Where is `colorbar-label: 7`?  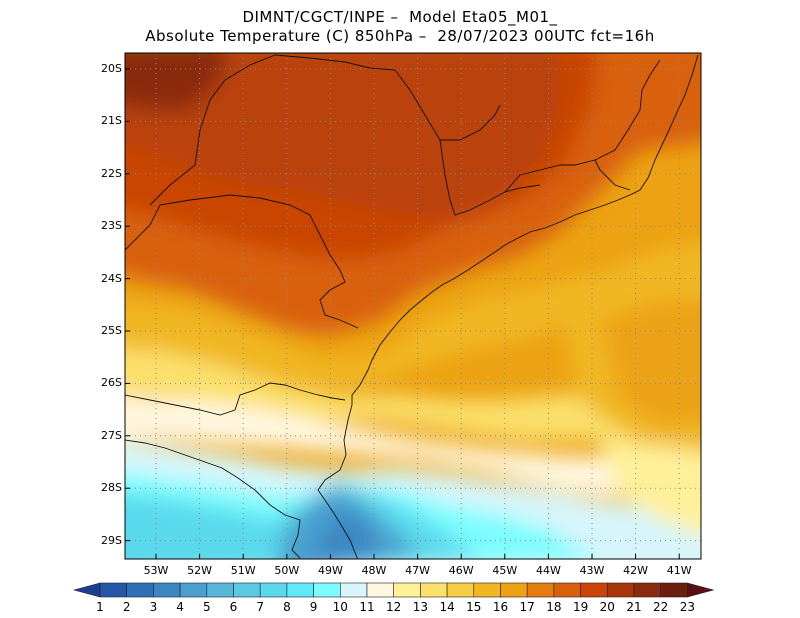 colorbar-label: 7 is located at coordinates (260, 607).